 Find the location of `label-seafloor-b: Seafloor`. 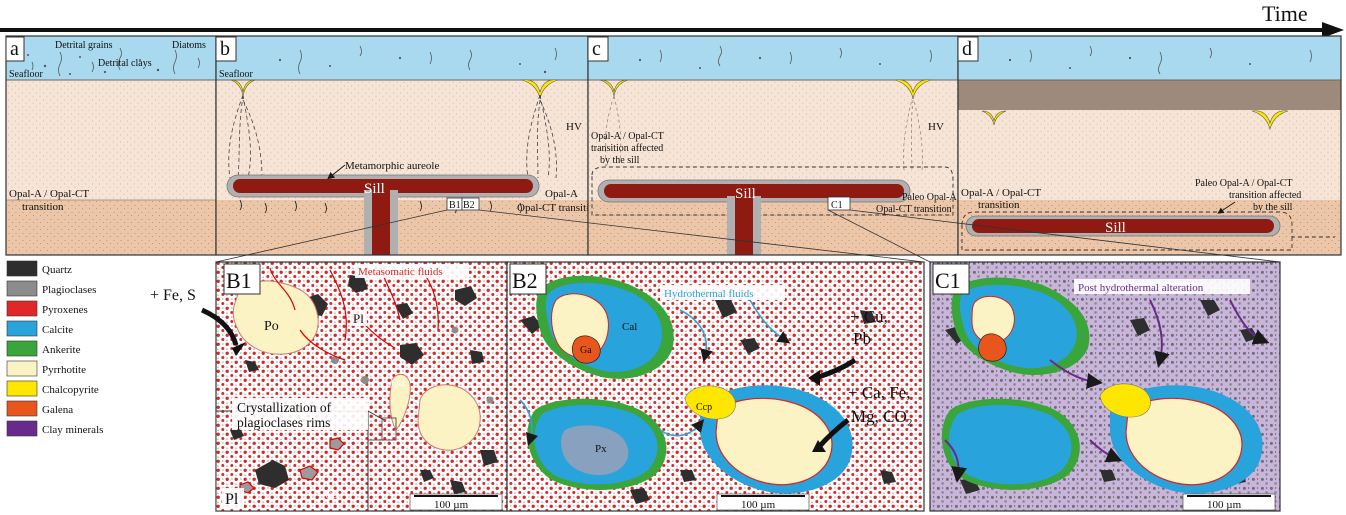

label-seafloor-b: Seafloor is located at coordinates (236, 74).